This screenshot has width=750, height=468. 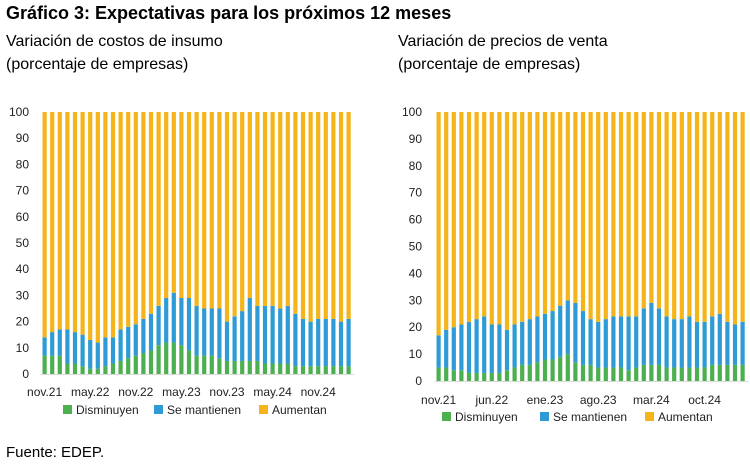 What do you see at coordinates (204, 410) in the screenshot?
I see `left-legend-label-se-mantienen: Se mantienen` at bounding box center [204, 410].